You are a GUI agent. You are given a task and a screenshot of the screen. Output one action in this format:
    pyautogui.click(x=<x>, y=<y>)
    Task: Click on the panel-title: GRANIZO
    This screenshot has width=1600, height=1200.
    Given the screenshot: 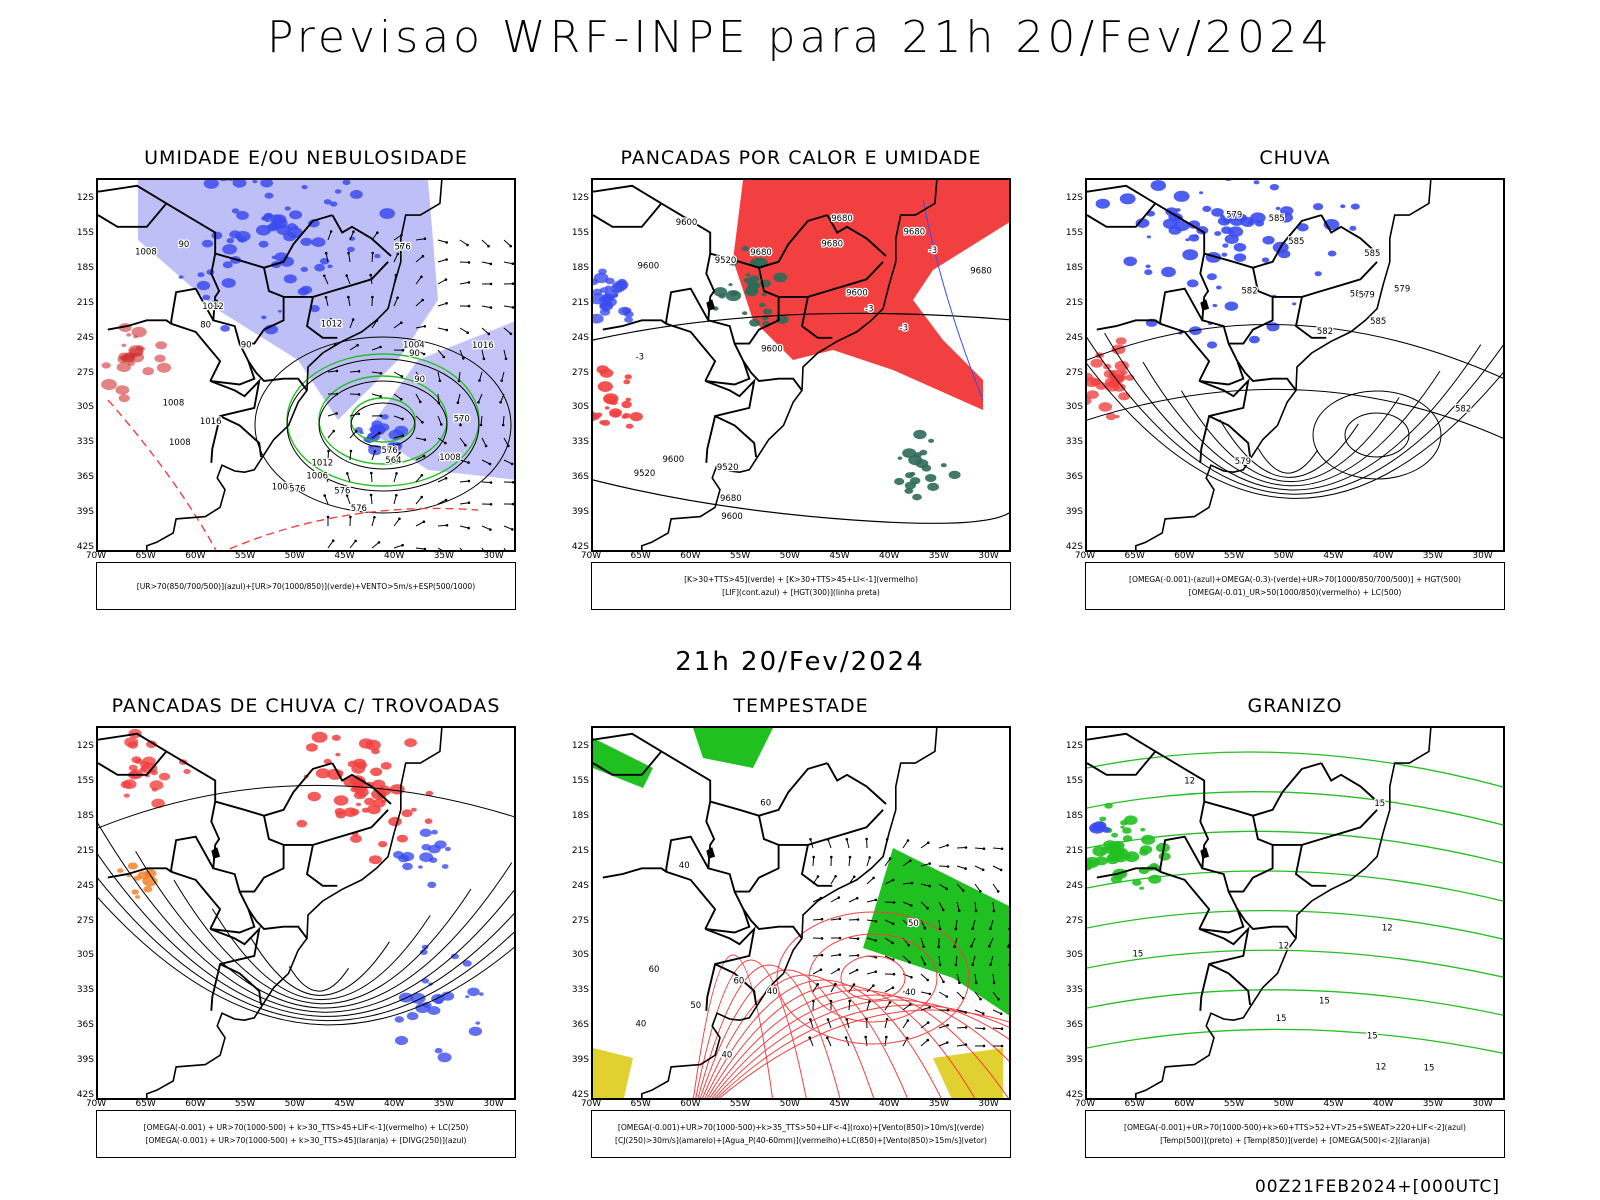 What is the action you would take?
    pyautogui.click(x=1295, y=706)
    